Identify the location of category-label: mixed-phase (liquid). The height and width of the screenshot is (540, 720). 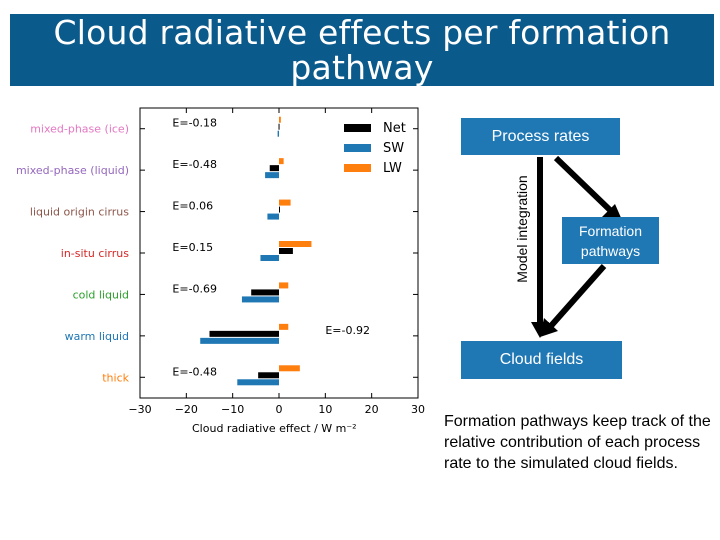
(72, 170).